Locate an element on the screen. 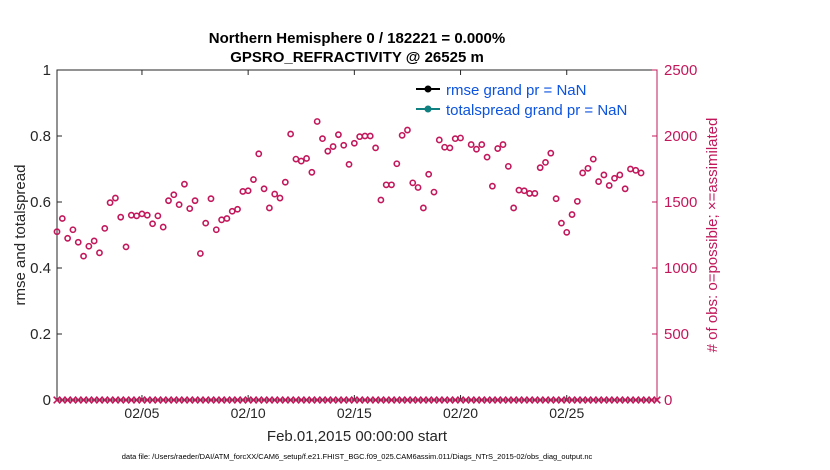  x-tick-label: 02/15 is located at coordinates (354, 413).